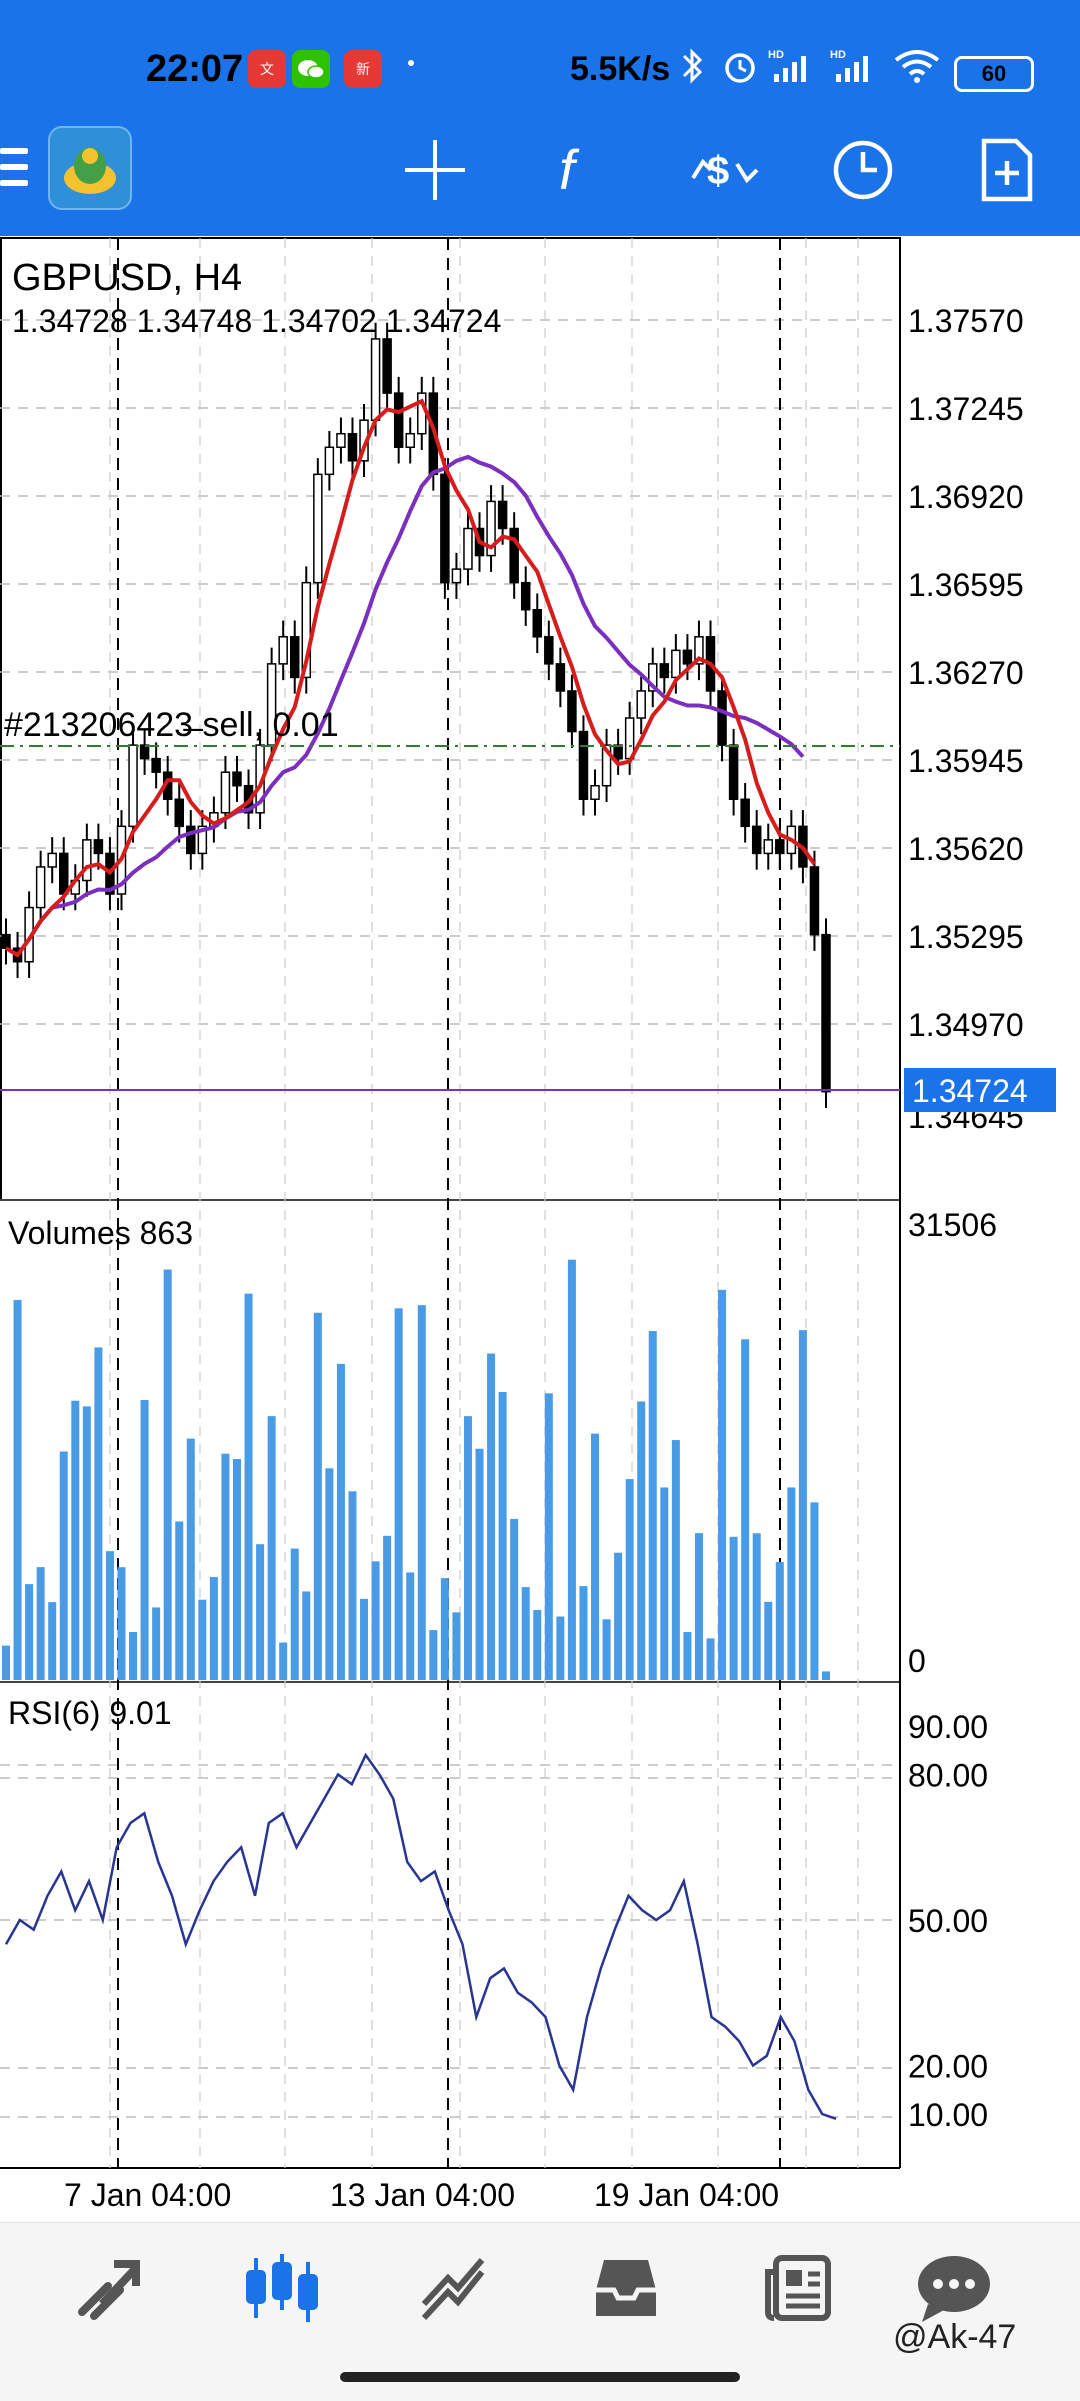 Image resolution: width=1080 pixels, height=2401 pixels. Describe the element at coordinates (282, 2288) in the screenshot. I see `nav-chart-icon` at that location.